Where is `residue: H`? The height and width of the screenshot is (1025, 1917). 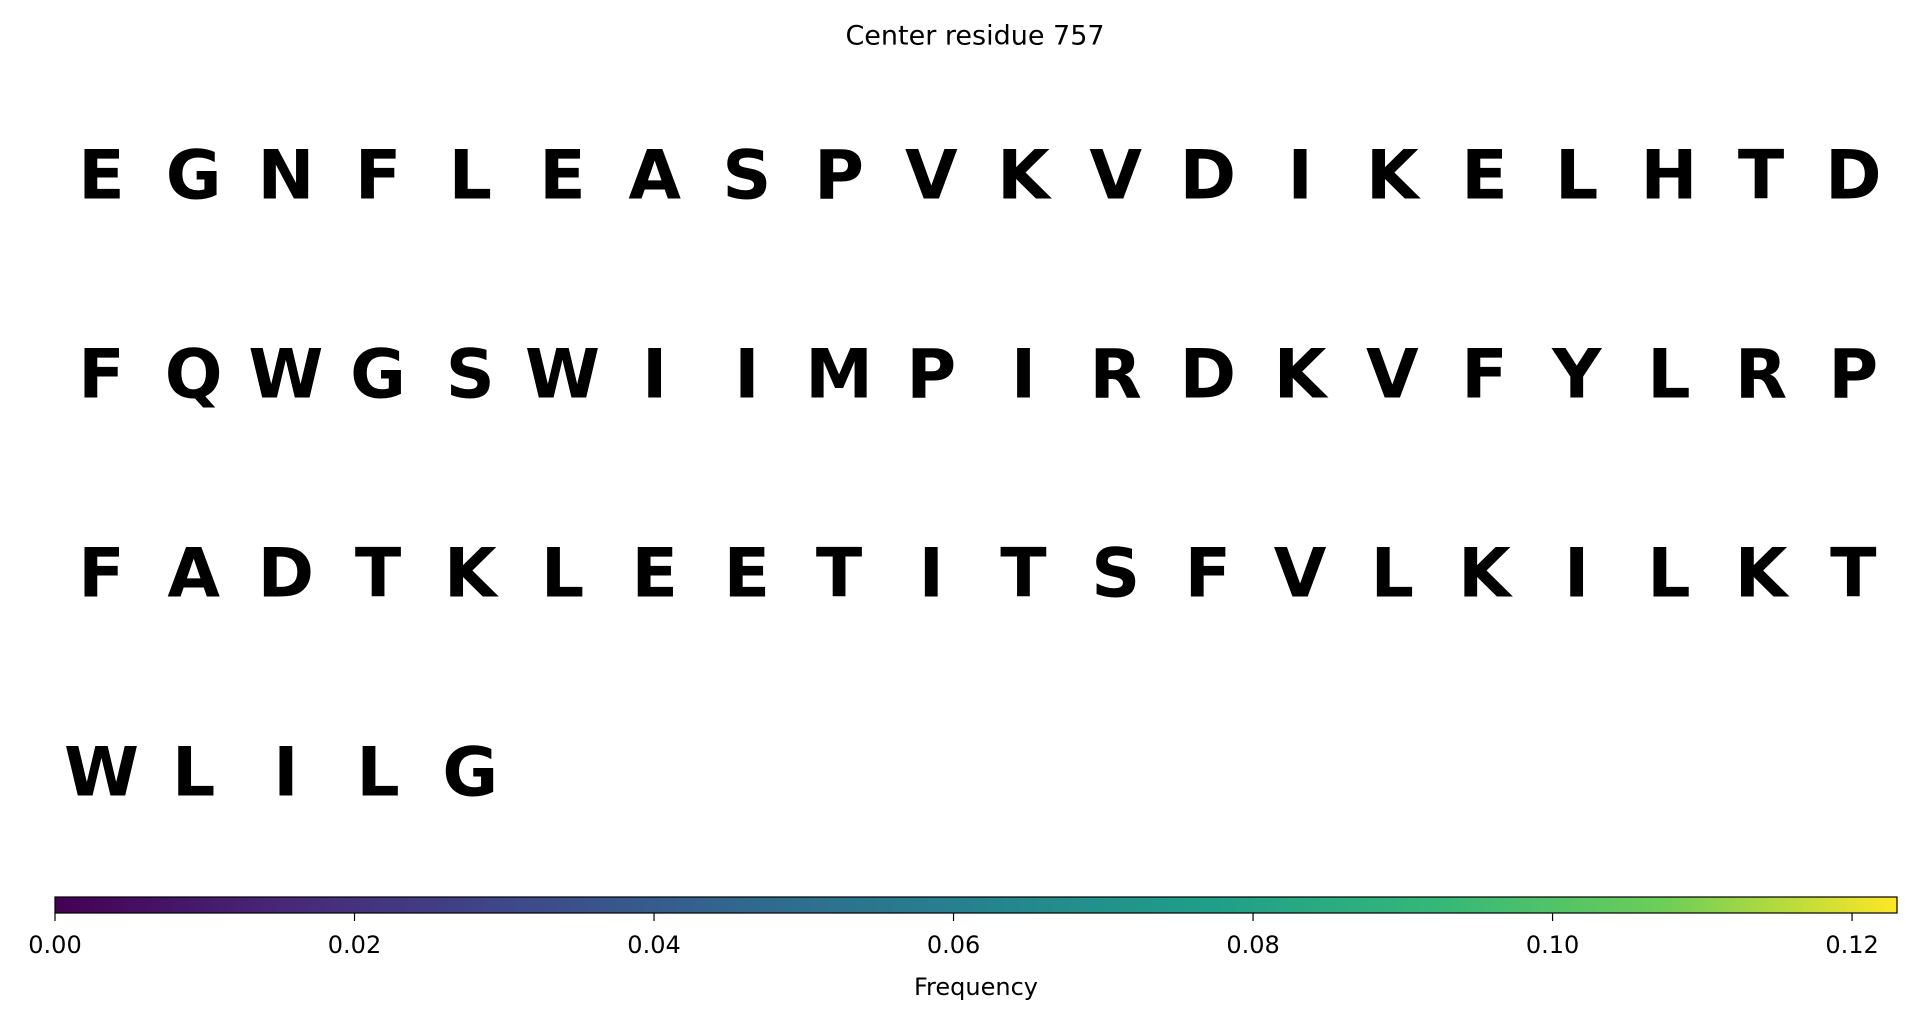 residue: H is located at coordinates (1668, 176).